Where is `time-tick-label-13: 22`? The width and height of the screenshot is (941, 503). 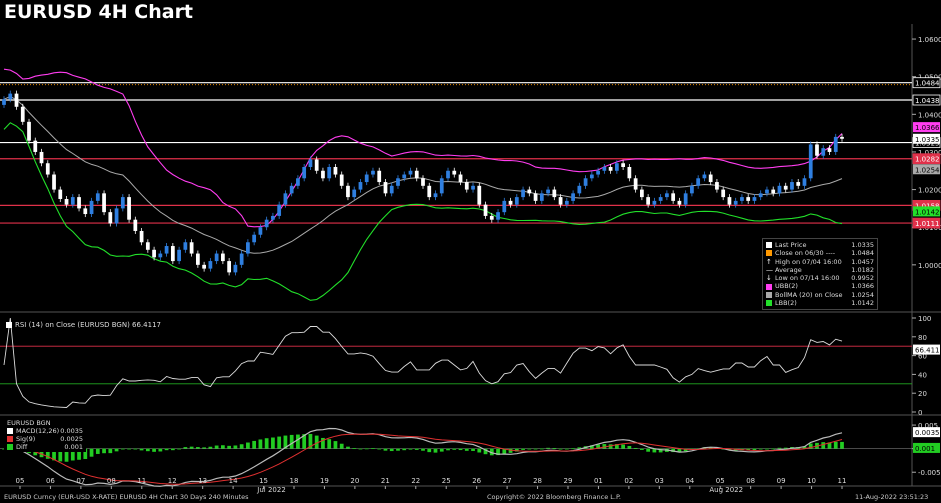
time-tick-label-13: 22 is located at coordinates (415, 481).